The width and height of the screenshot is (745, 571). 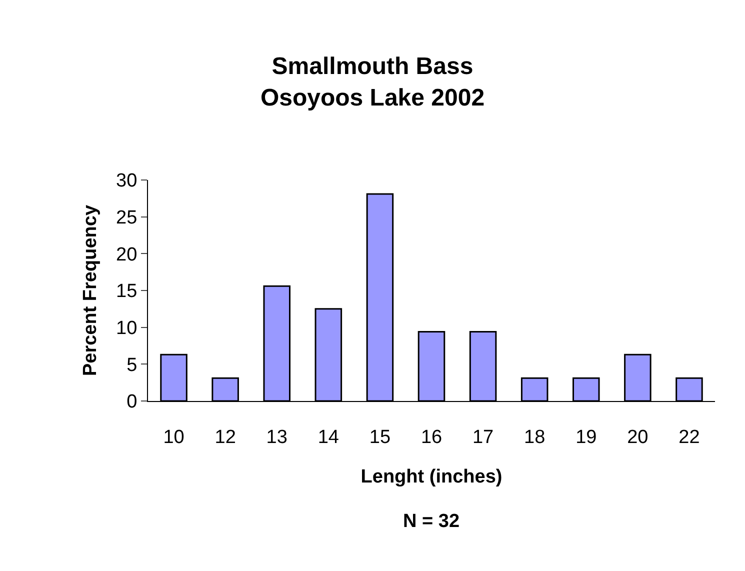 I want to click on x-axis-title: Lenght (inches), so click(x=431, y=477).